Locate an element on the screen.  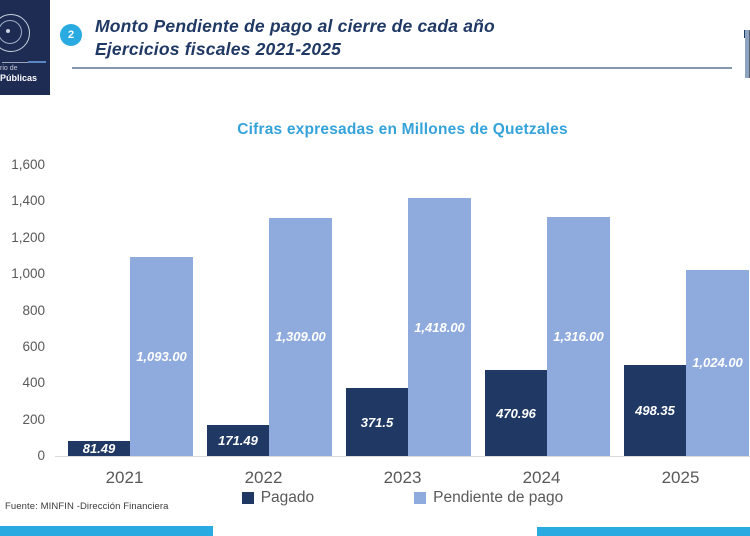
bar-pendiente-2023: 1,418.00 is located at coordinates (439, 327).